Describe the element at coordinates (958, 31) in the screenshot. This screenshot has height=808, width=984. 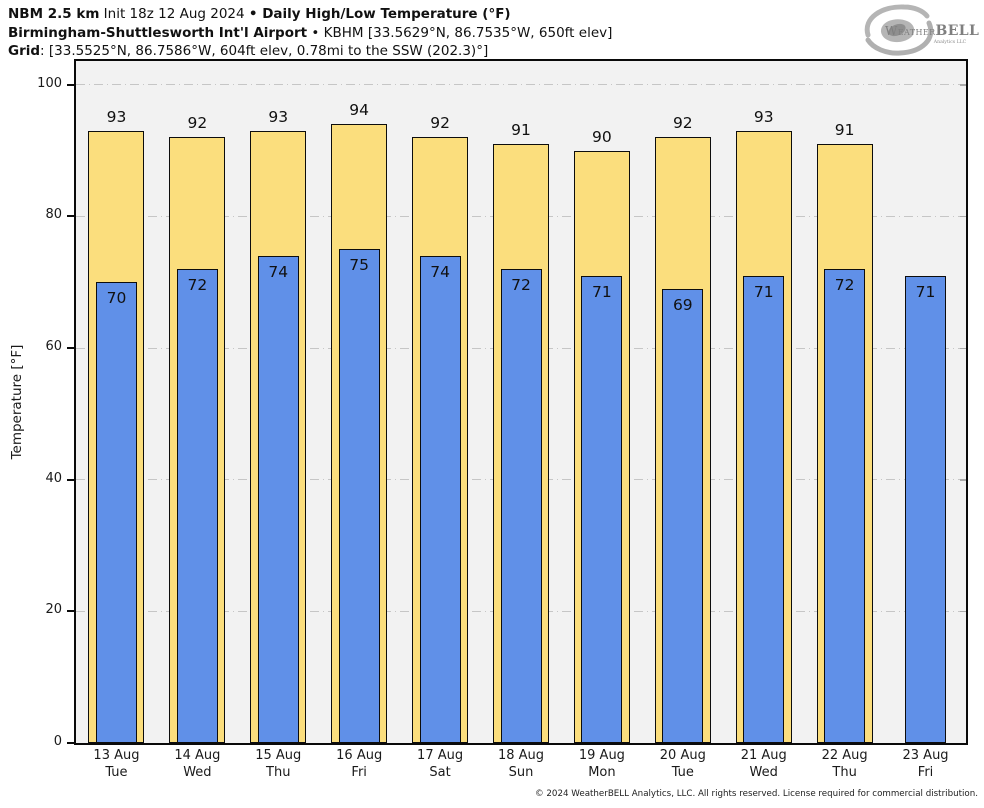
I see `logo-text-bell: BELL` at that location.